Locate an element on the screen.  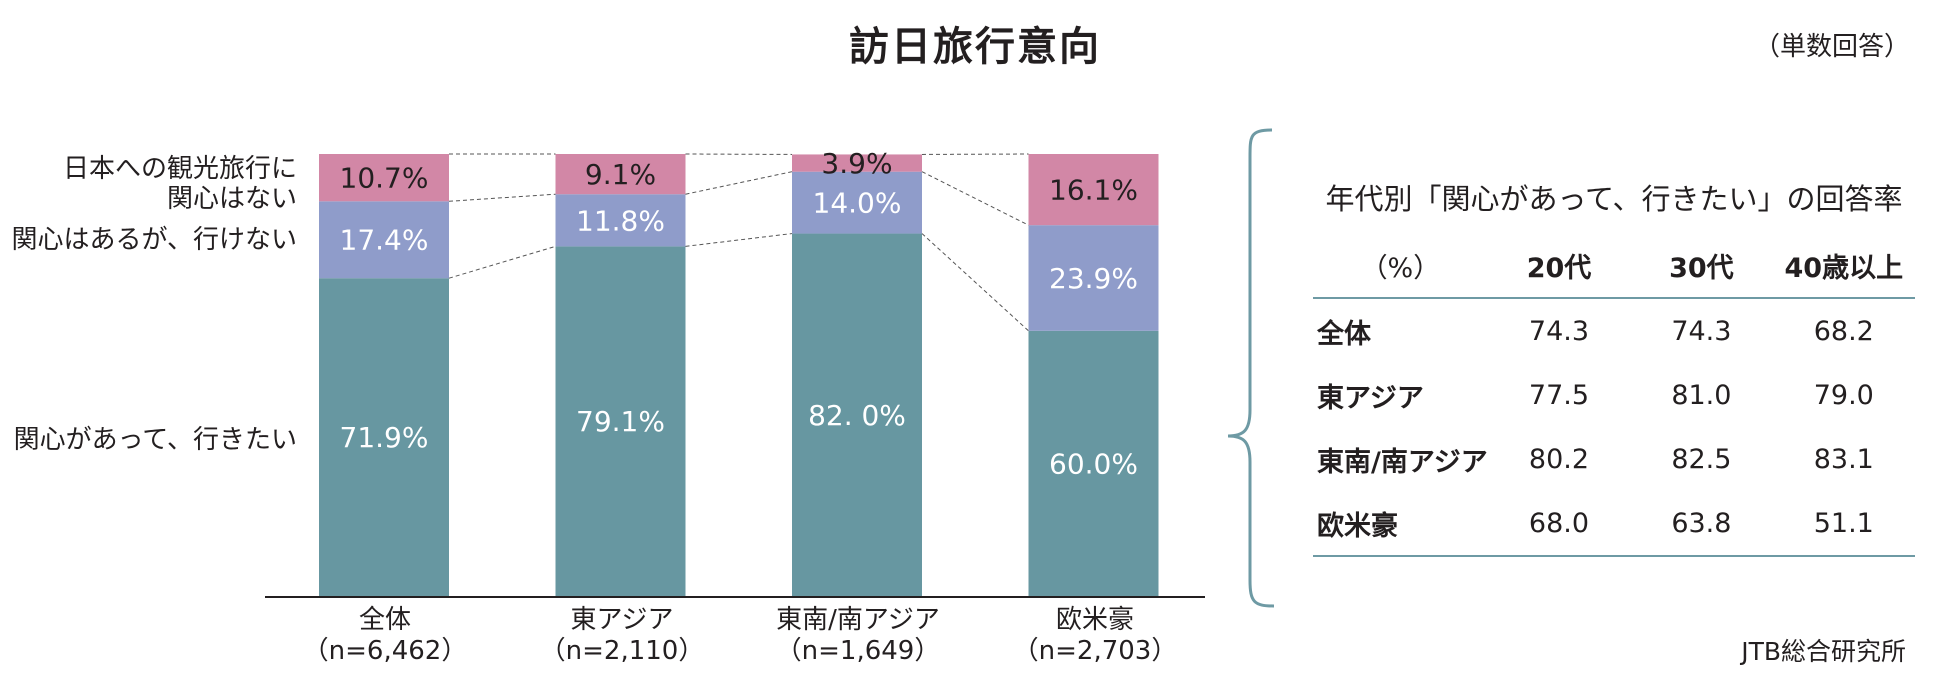
data-label: 16.1% is located at coordinates (1093, 190).